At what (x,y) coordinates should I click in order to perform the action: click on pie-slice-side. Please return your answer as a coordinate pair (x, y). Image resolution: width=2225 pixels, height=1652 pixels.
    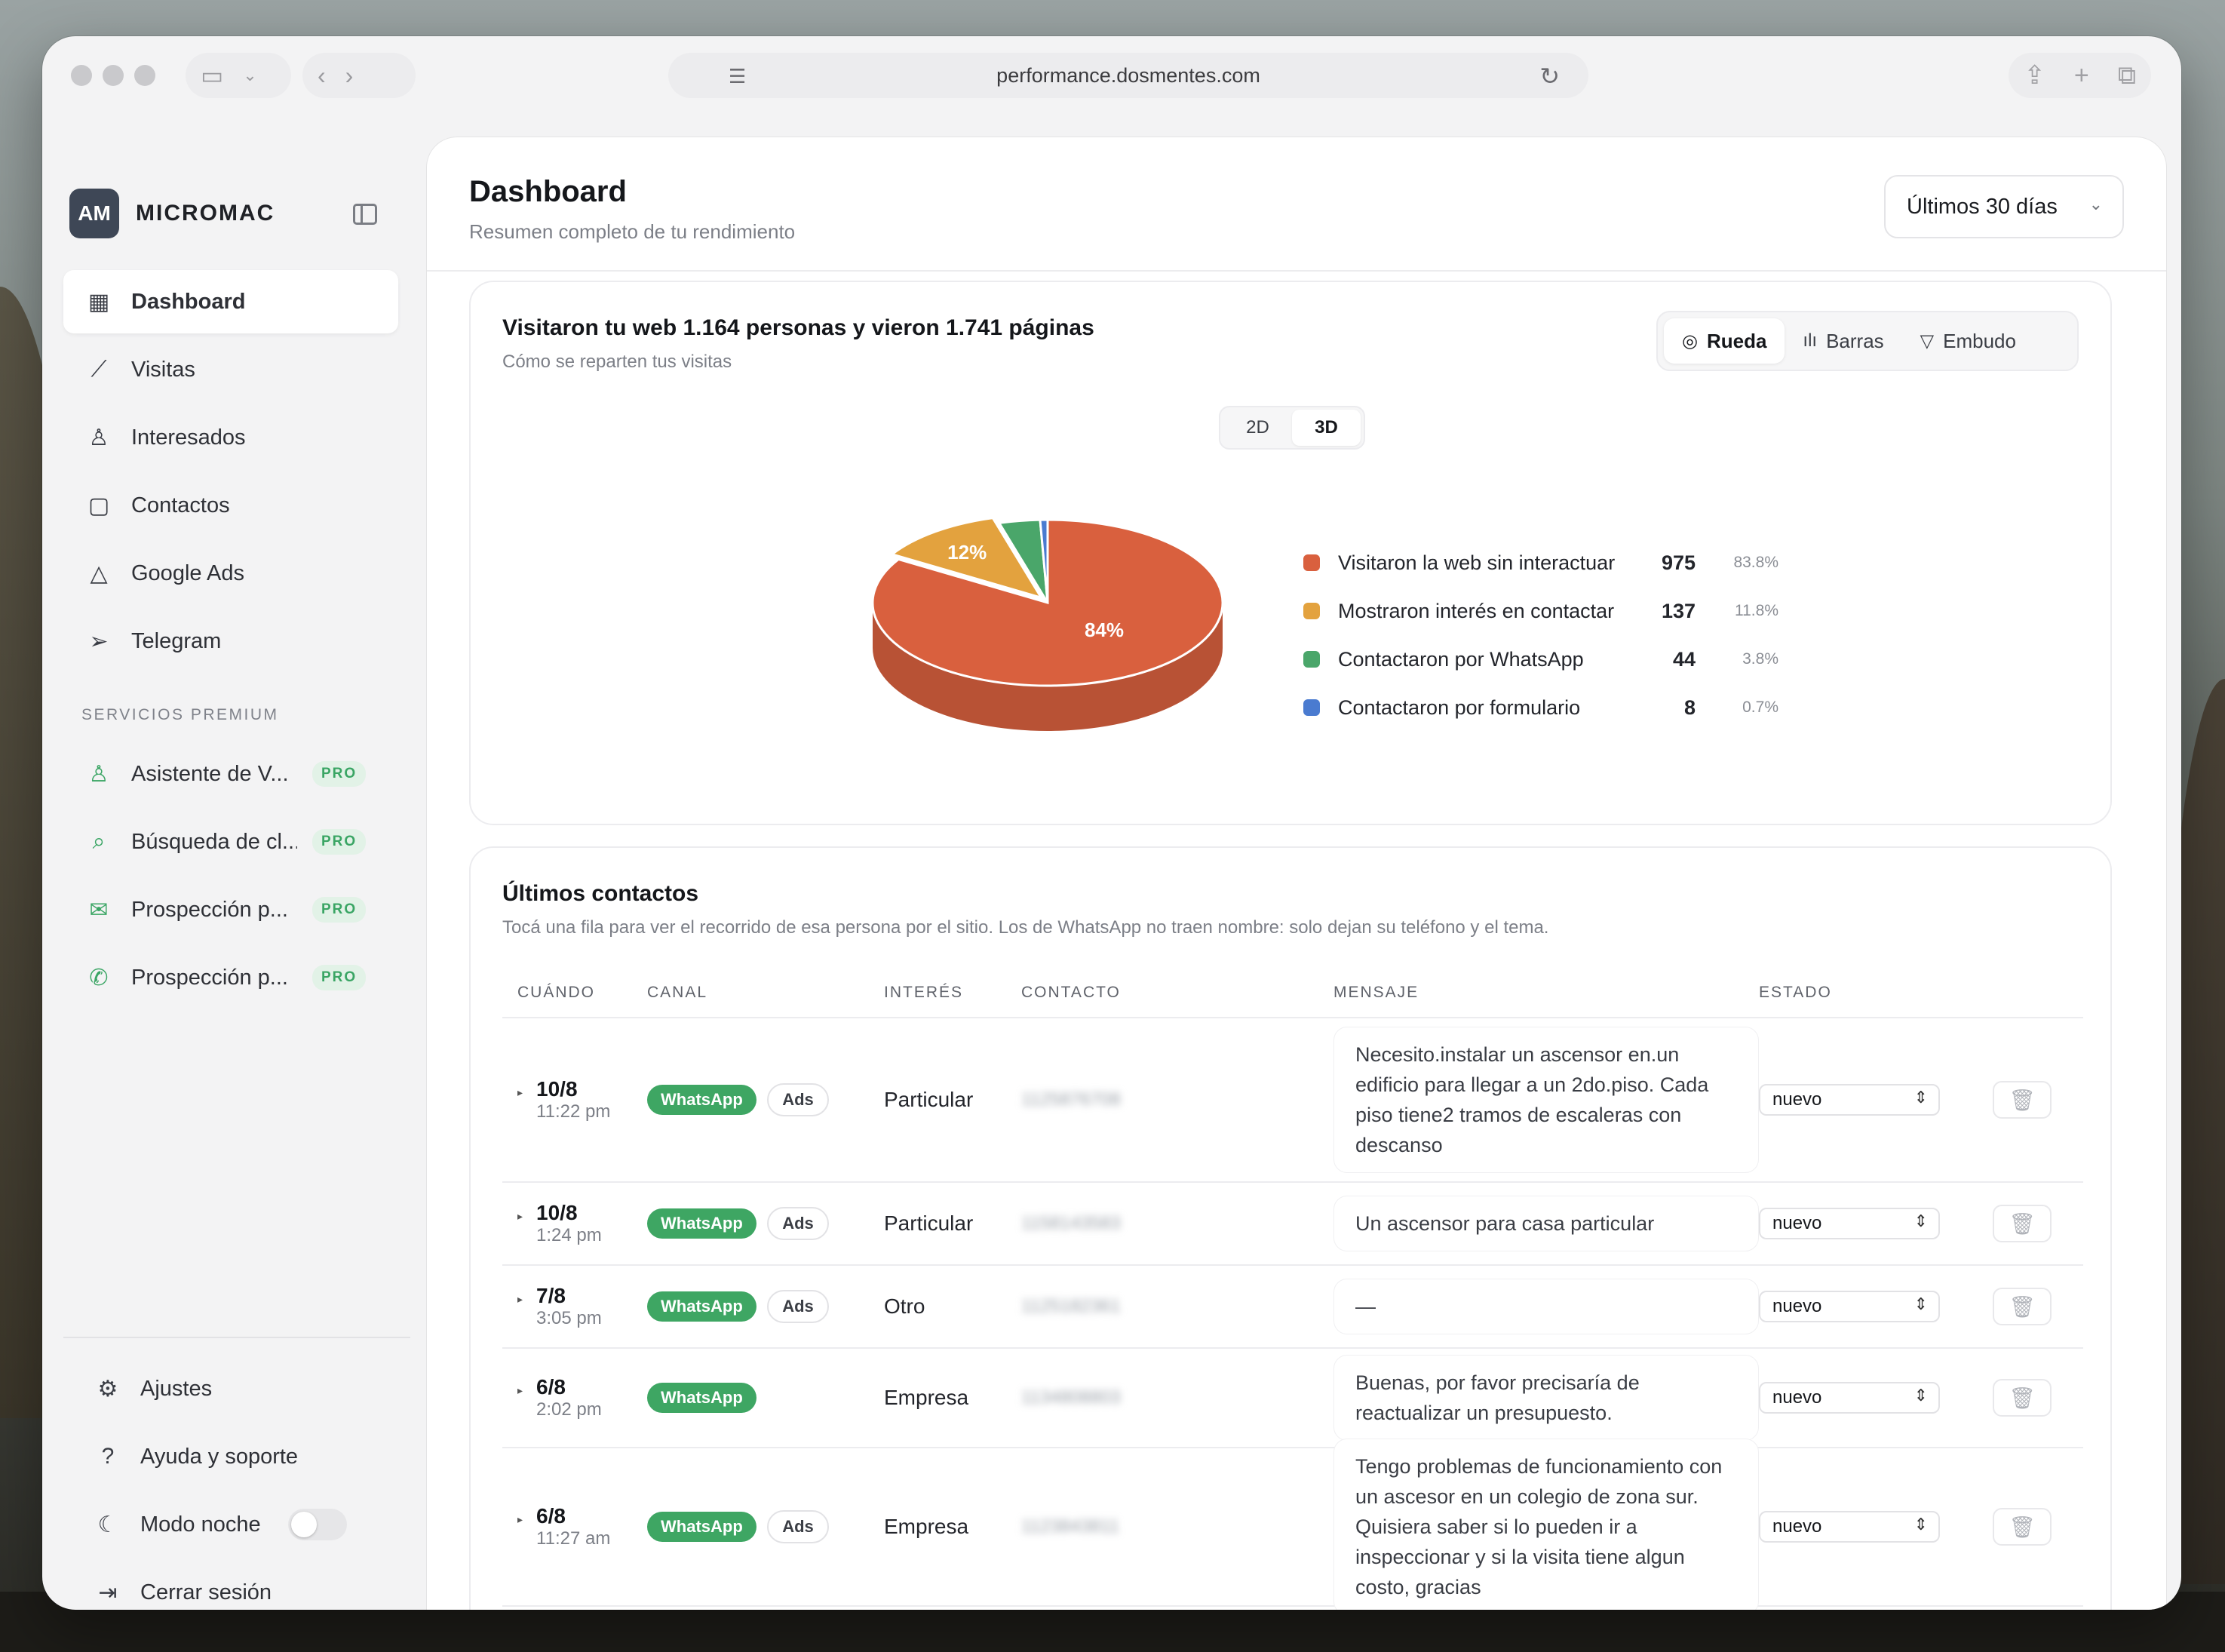
    Looking at the image, I should click on (1048, 667).